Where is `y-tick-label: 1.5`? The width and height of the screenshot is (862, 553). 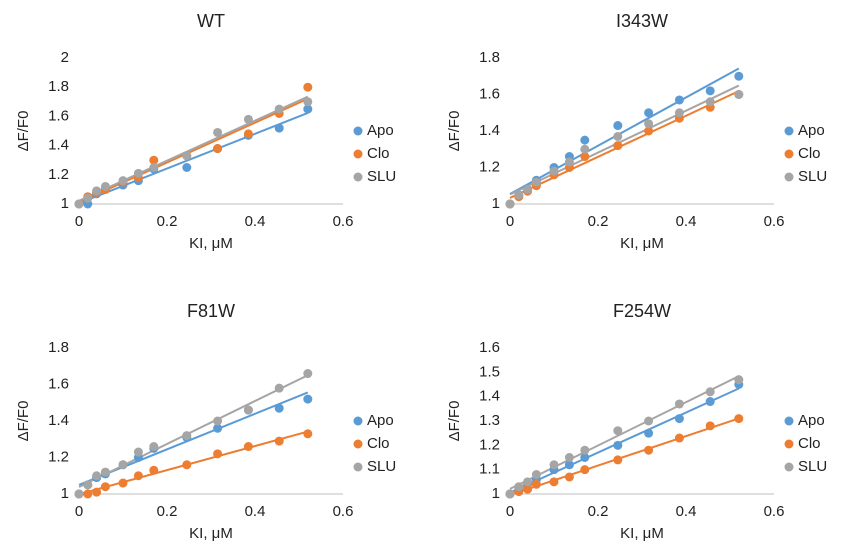 y-tick-label: 1.5 is located at coordinates (489, 371).